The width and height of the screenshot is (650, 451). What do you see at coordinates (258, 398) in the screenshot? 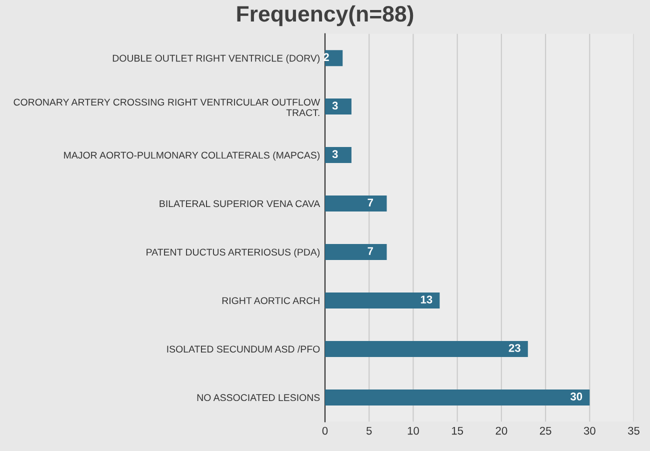
I see `y-tick-label: NO ASSOCIATED LESIONS` at bounding box center [258, 398].